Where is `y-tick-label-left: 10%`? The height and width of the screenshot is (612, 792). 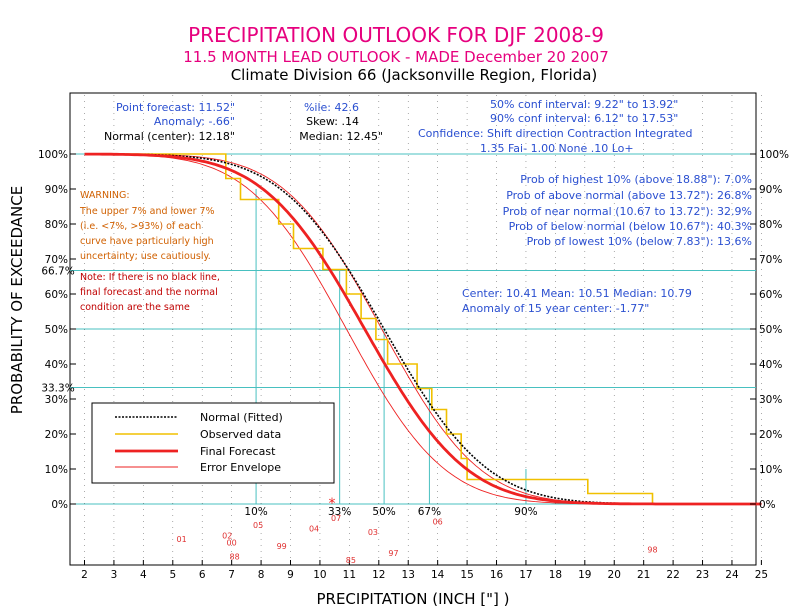 y-tick-label-left: 10% is located at coordinates (56, 470).